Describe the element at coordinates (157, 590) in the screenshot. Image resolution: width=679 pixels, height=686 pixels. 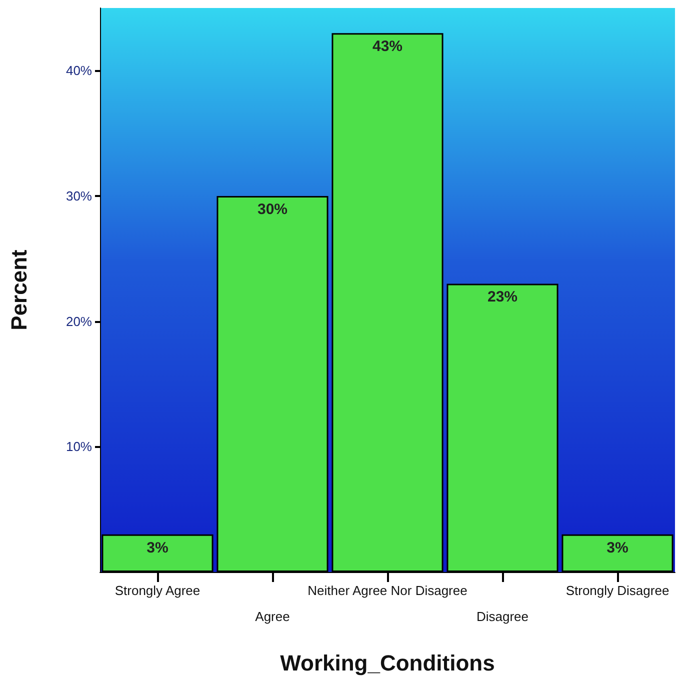
I see `x-tick-label: Strongly Agree` at that location.